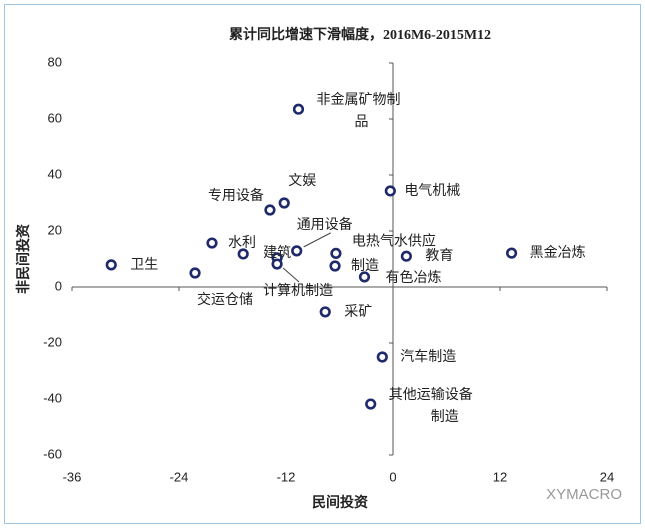 The height and width of the screenshot is (528, 645). Describe the element at coordinates (500, 476) in the screenshot. I see `x-tick-label: 12` at that location.